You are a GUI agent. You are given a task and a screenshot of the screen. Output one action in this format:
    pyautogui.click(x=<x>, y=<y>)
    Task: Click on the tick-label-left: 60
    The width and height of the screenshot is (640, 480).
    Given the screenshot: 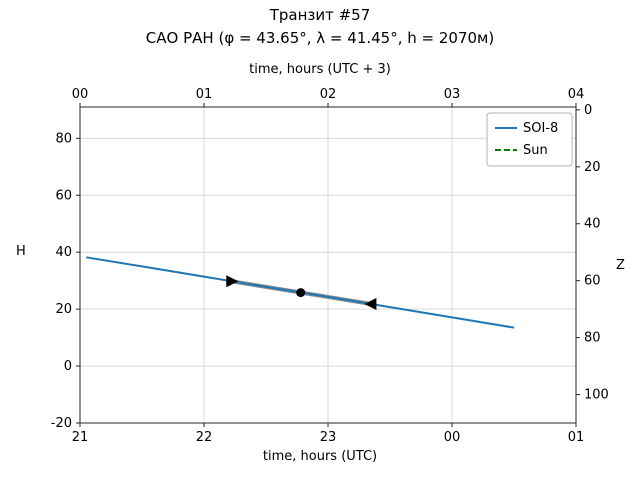 What is the action you would take?
    pyautogui.click(x=63, y=195)
    